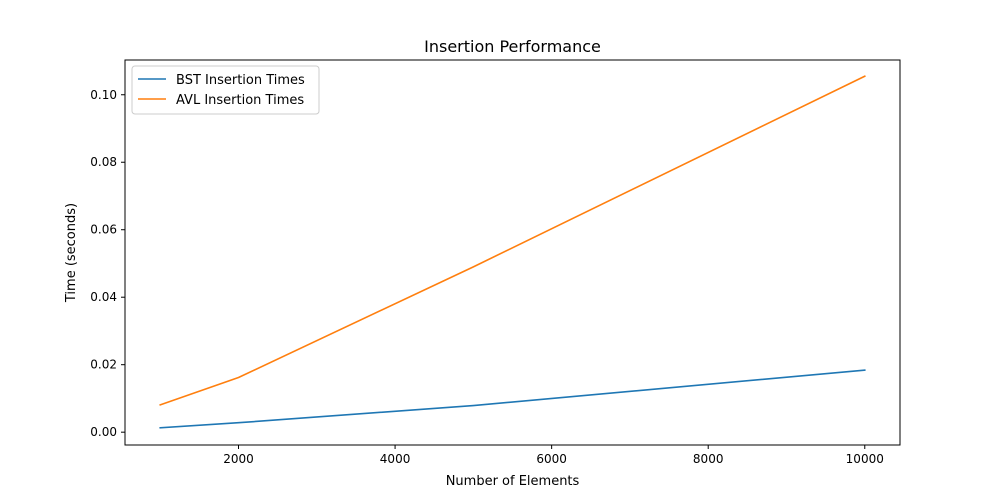 Image resolution: width=1000 pixels, height=500 pixels. What do you see at coordinates (551, 459) in the screenshot?
I see `x-tick-label: 6000` at bounding box center [551, 459].